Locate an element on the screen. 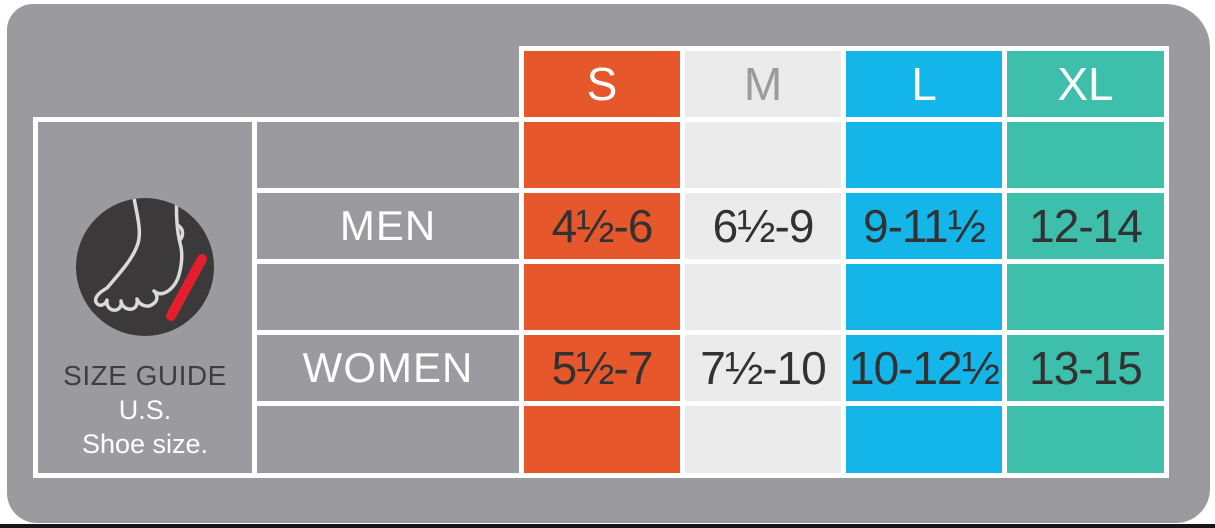 Image resolution: width=1215 pixels, height=528 pixels. row-label-men: MEN is located at coordinates (388, 226).